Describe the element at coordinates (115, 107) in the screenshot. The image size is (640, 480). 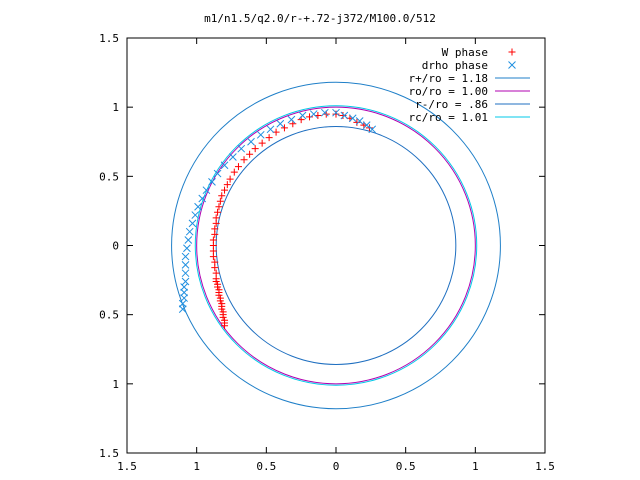
I see `y-tick-label-1: 1` at that location.